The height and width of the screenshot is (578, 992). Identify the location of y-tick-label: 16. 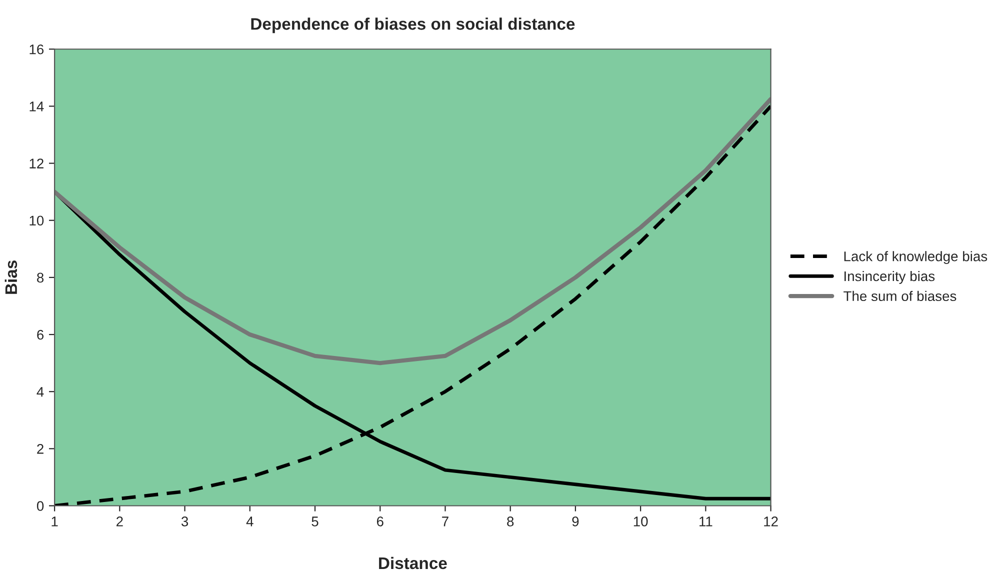
(37, 49).